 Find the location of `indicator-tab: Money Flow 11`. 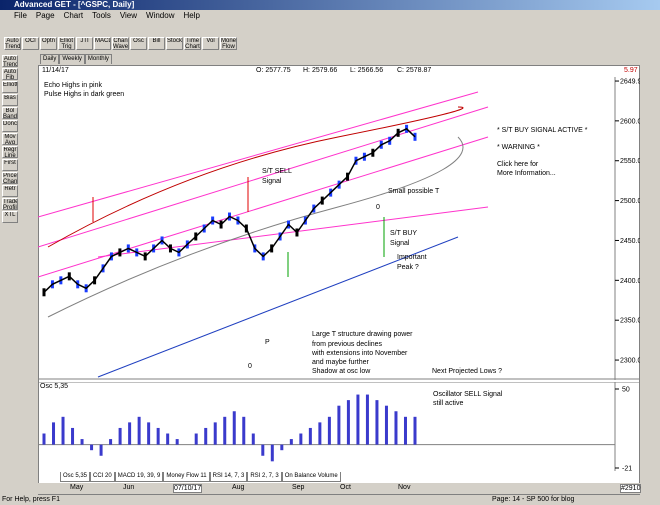

indicator-tab: Money Flow 11 is located at coordinates (186, 477).